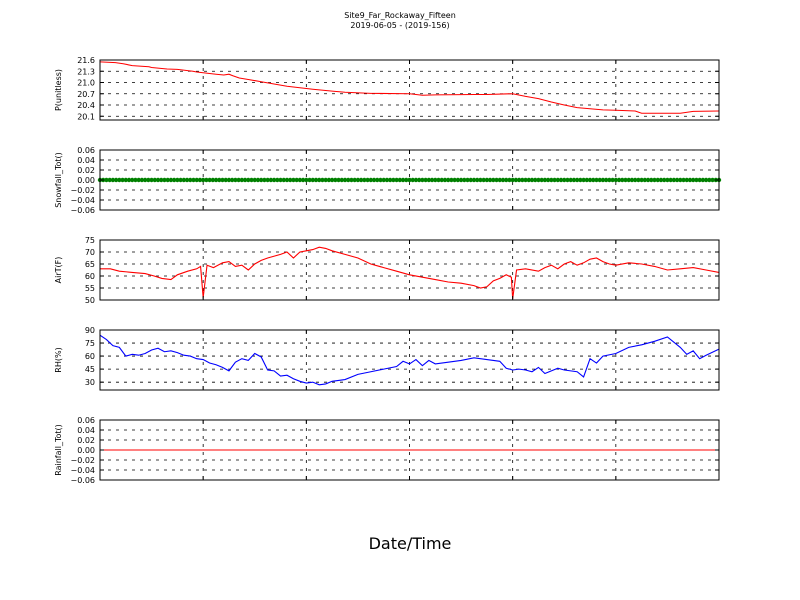 This screenshot has height=600, width=800. What do you see at coordinates (90, 288) in the screenshot?
I see `air-temperature-ytick-label: 55` at bounding box center [90, 288].